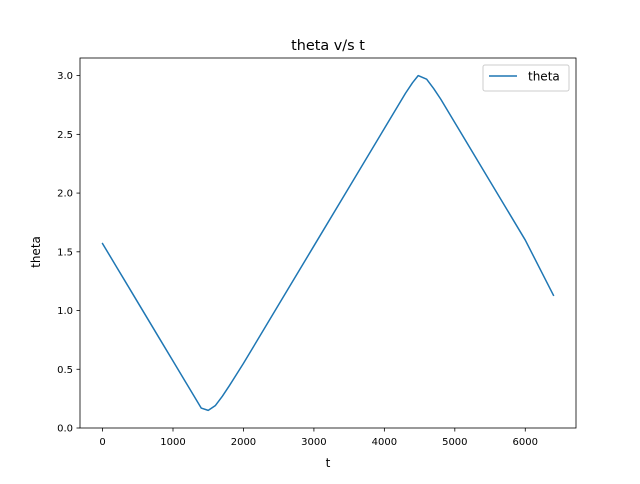  Describe the element at coordinates (65, 429) in the screenshot. I see `y-tick-label: 0.0` at that location.